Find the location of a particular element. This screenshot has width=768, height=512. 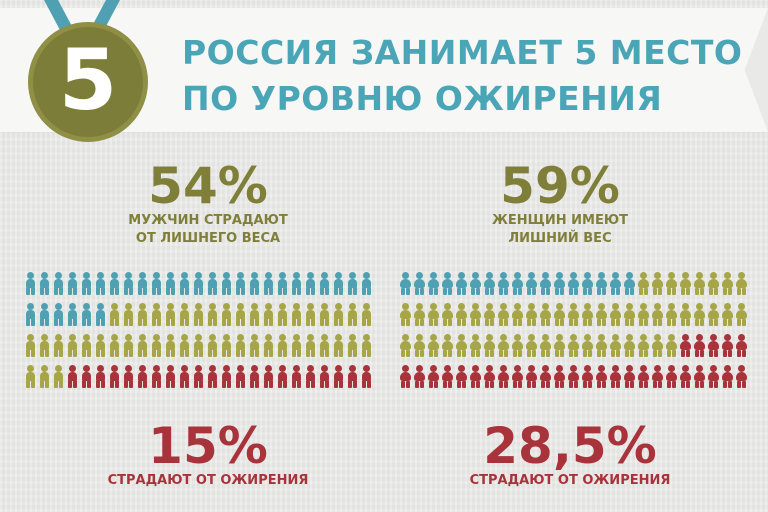

women-stat: 59% ЖЕНЩИН ИМЕЮТ ЛИШНИЙ ВЕС is located at coordinates (560, 204).